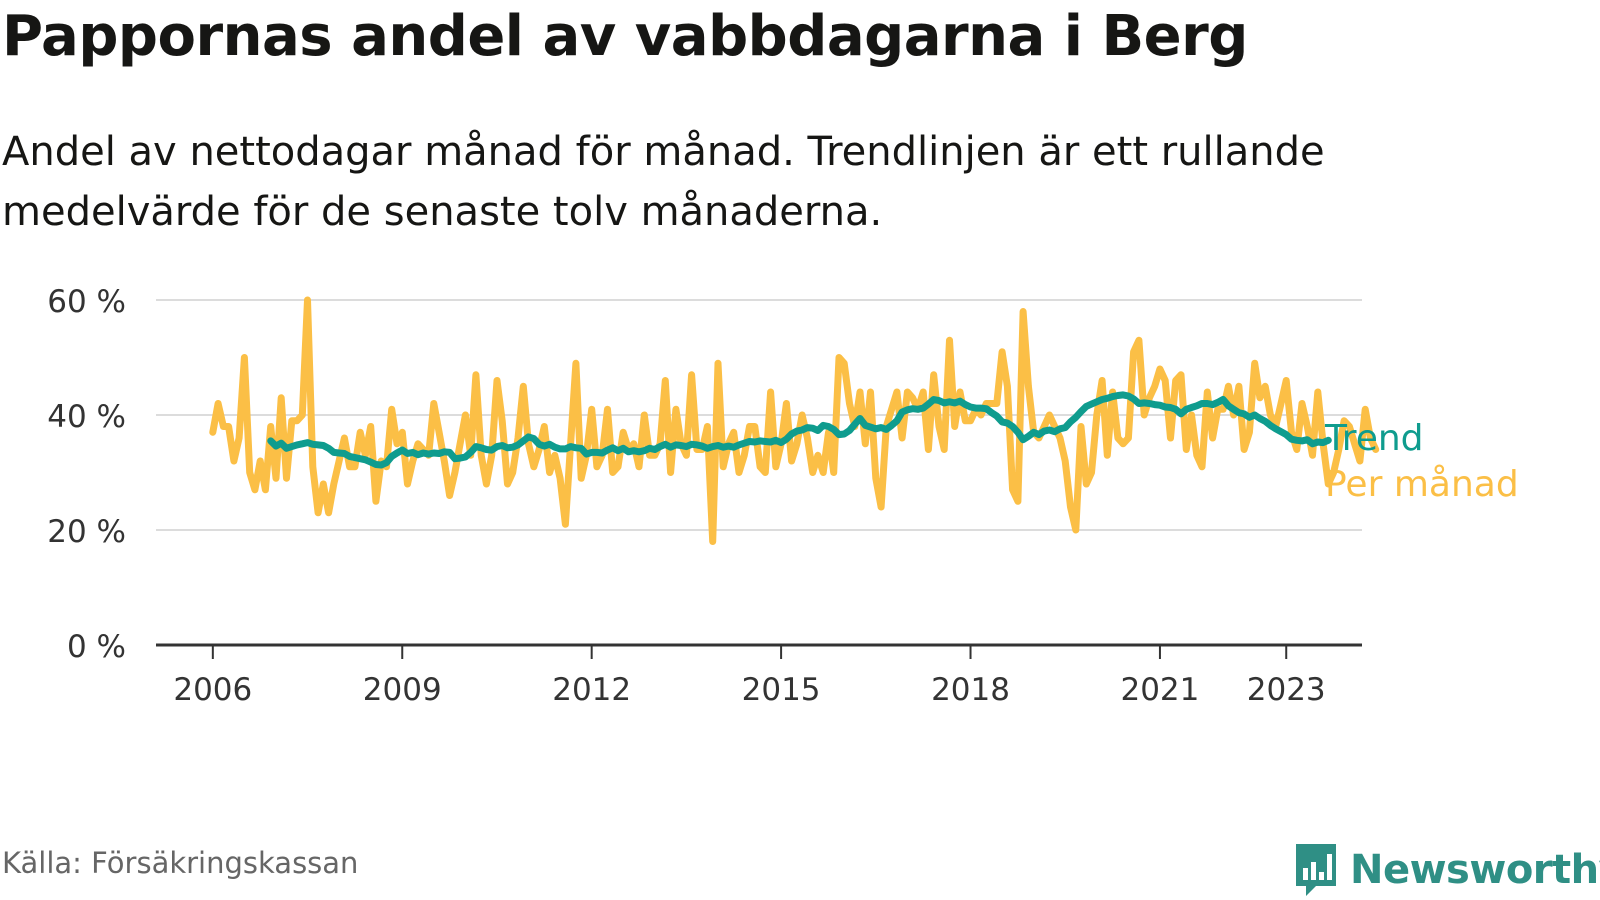  What do you see at coordinates (799, 430) in the screenshot?
I see `series-line-trend` at bounding box center [799, 430].